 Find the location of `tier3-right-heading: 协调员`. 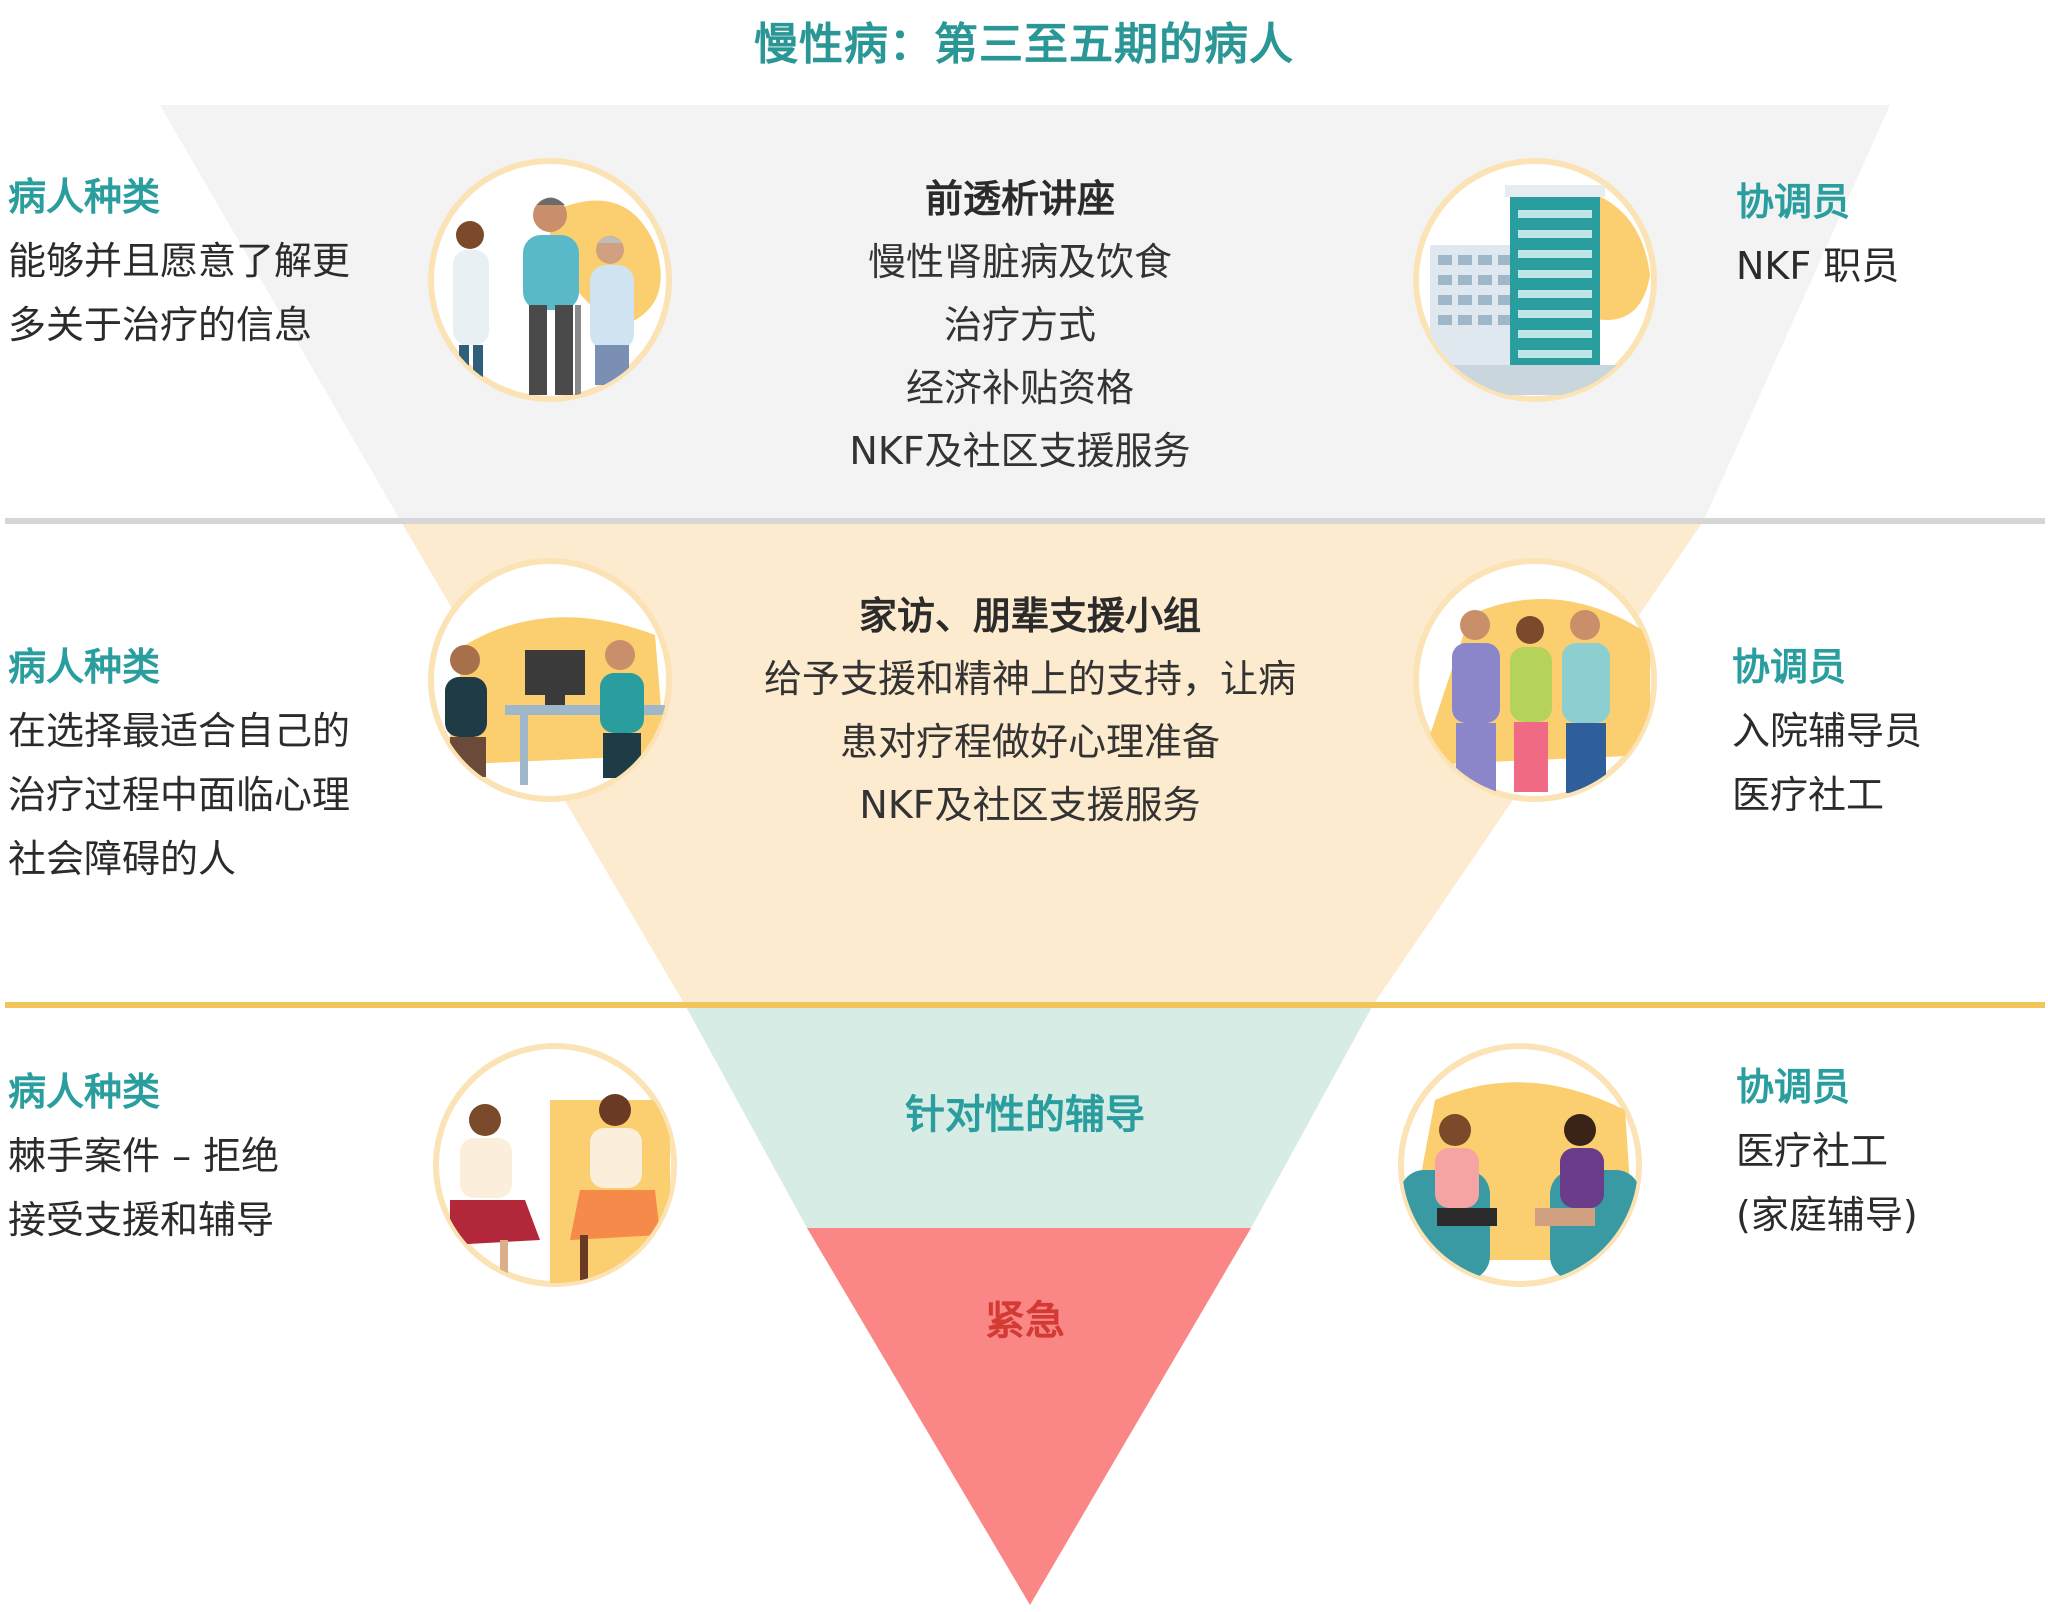

tier3-right-heading: 协调员 is located at coordinates (1793, 1087).